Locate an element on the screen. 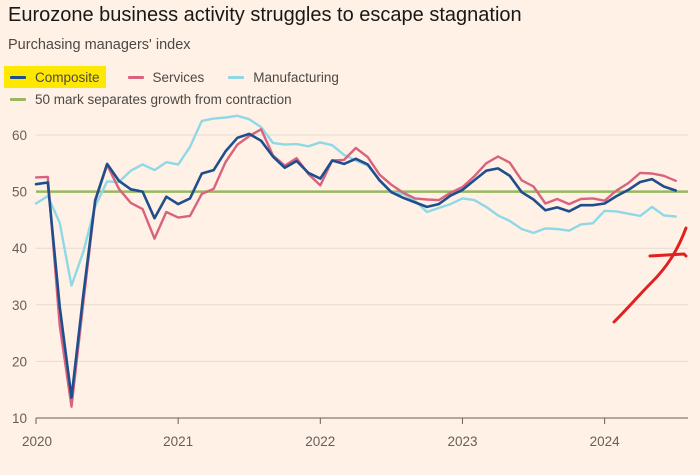  legend-item-services: Services is located at coordinates (166, 77).